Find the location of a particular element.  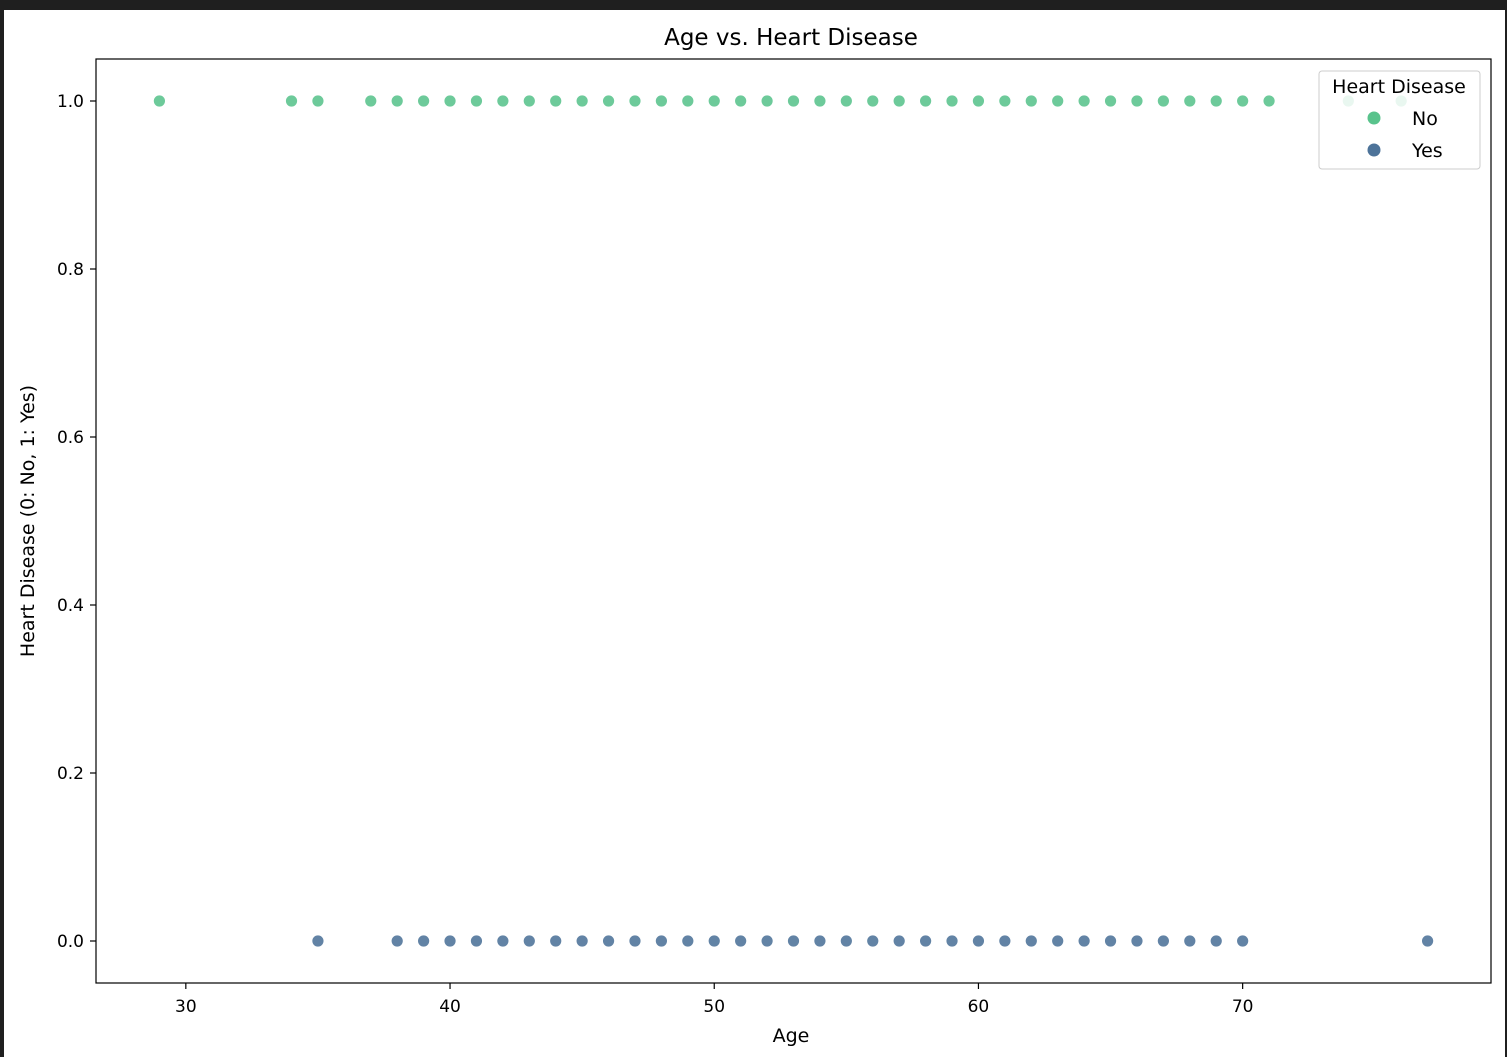

x-tick-label: 30 is located at coordinates (186, 1007).